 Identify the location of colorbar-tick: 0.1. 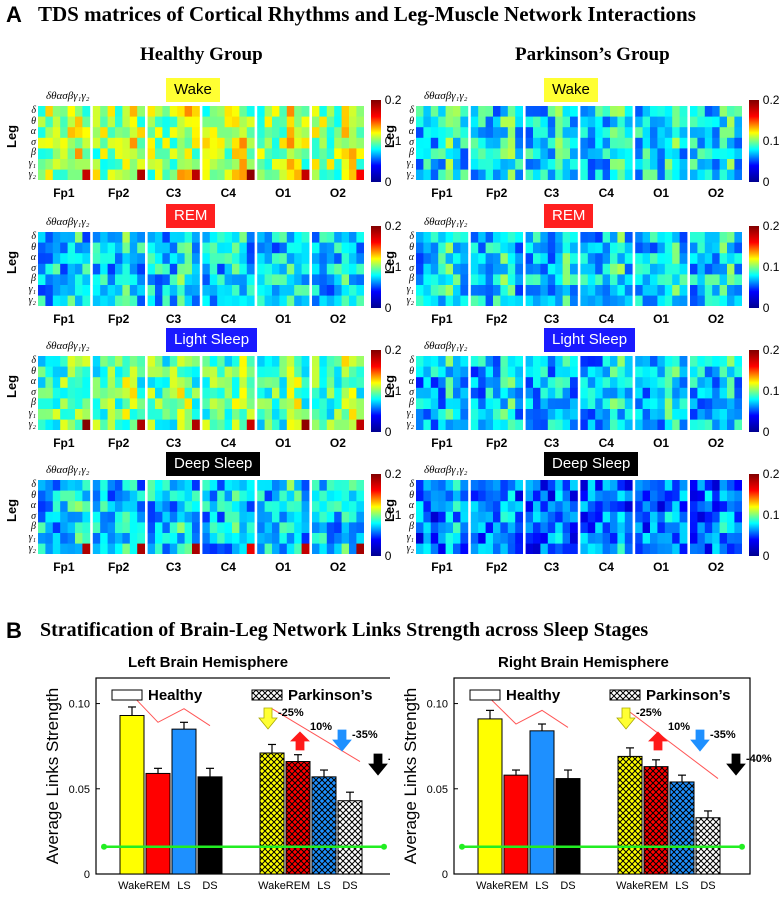
(393, 267).